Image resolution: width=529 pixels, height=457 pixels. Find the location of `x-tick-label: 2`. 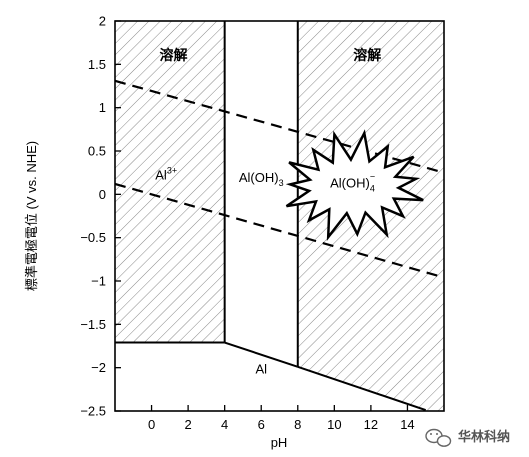

x-tick-label: 2 is located at coordinates (187, 424).